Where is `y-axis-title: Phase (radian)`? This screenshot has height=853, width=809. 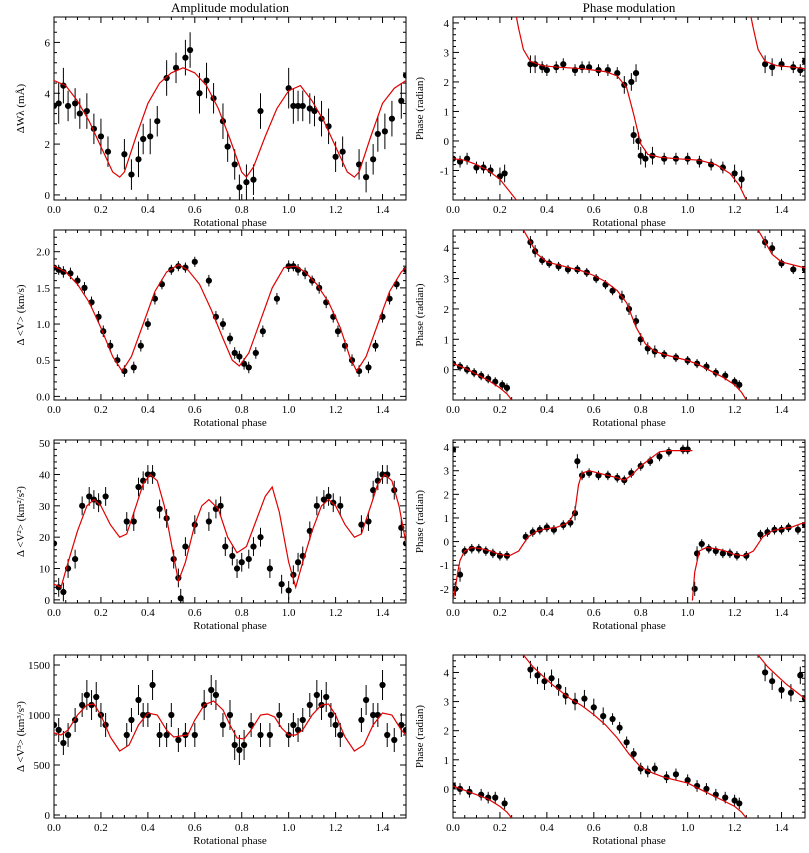
y-axis-title: Phase (radian) is located at coordinates (420, 109).